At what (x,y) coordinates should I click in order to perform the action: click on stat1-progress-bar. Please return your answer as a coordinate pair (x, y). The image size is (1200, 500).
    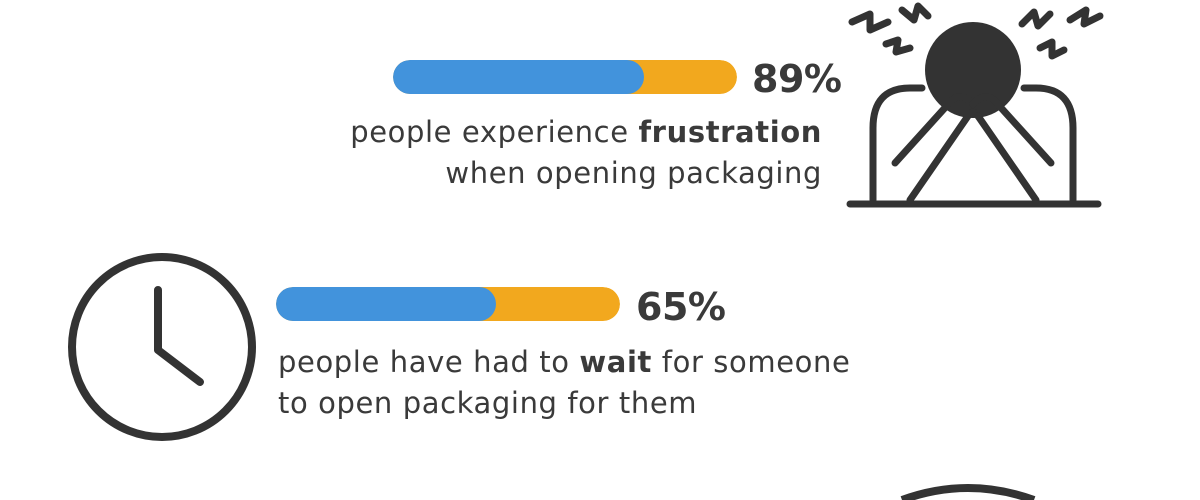
    Looking at the image, I should click on (565, 77).